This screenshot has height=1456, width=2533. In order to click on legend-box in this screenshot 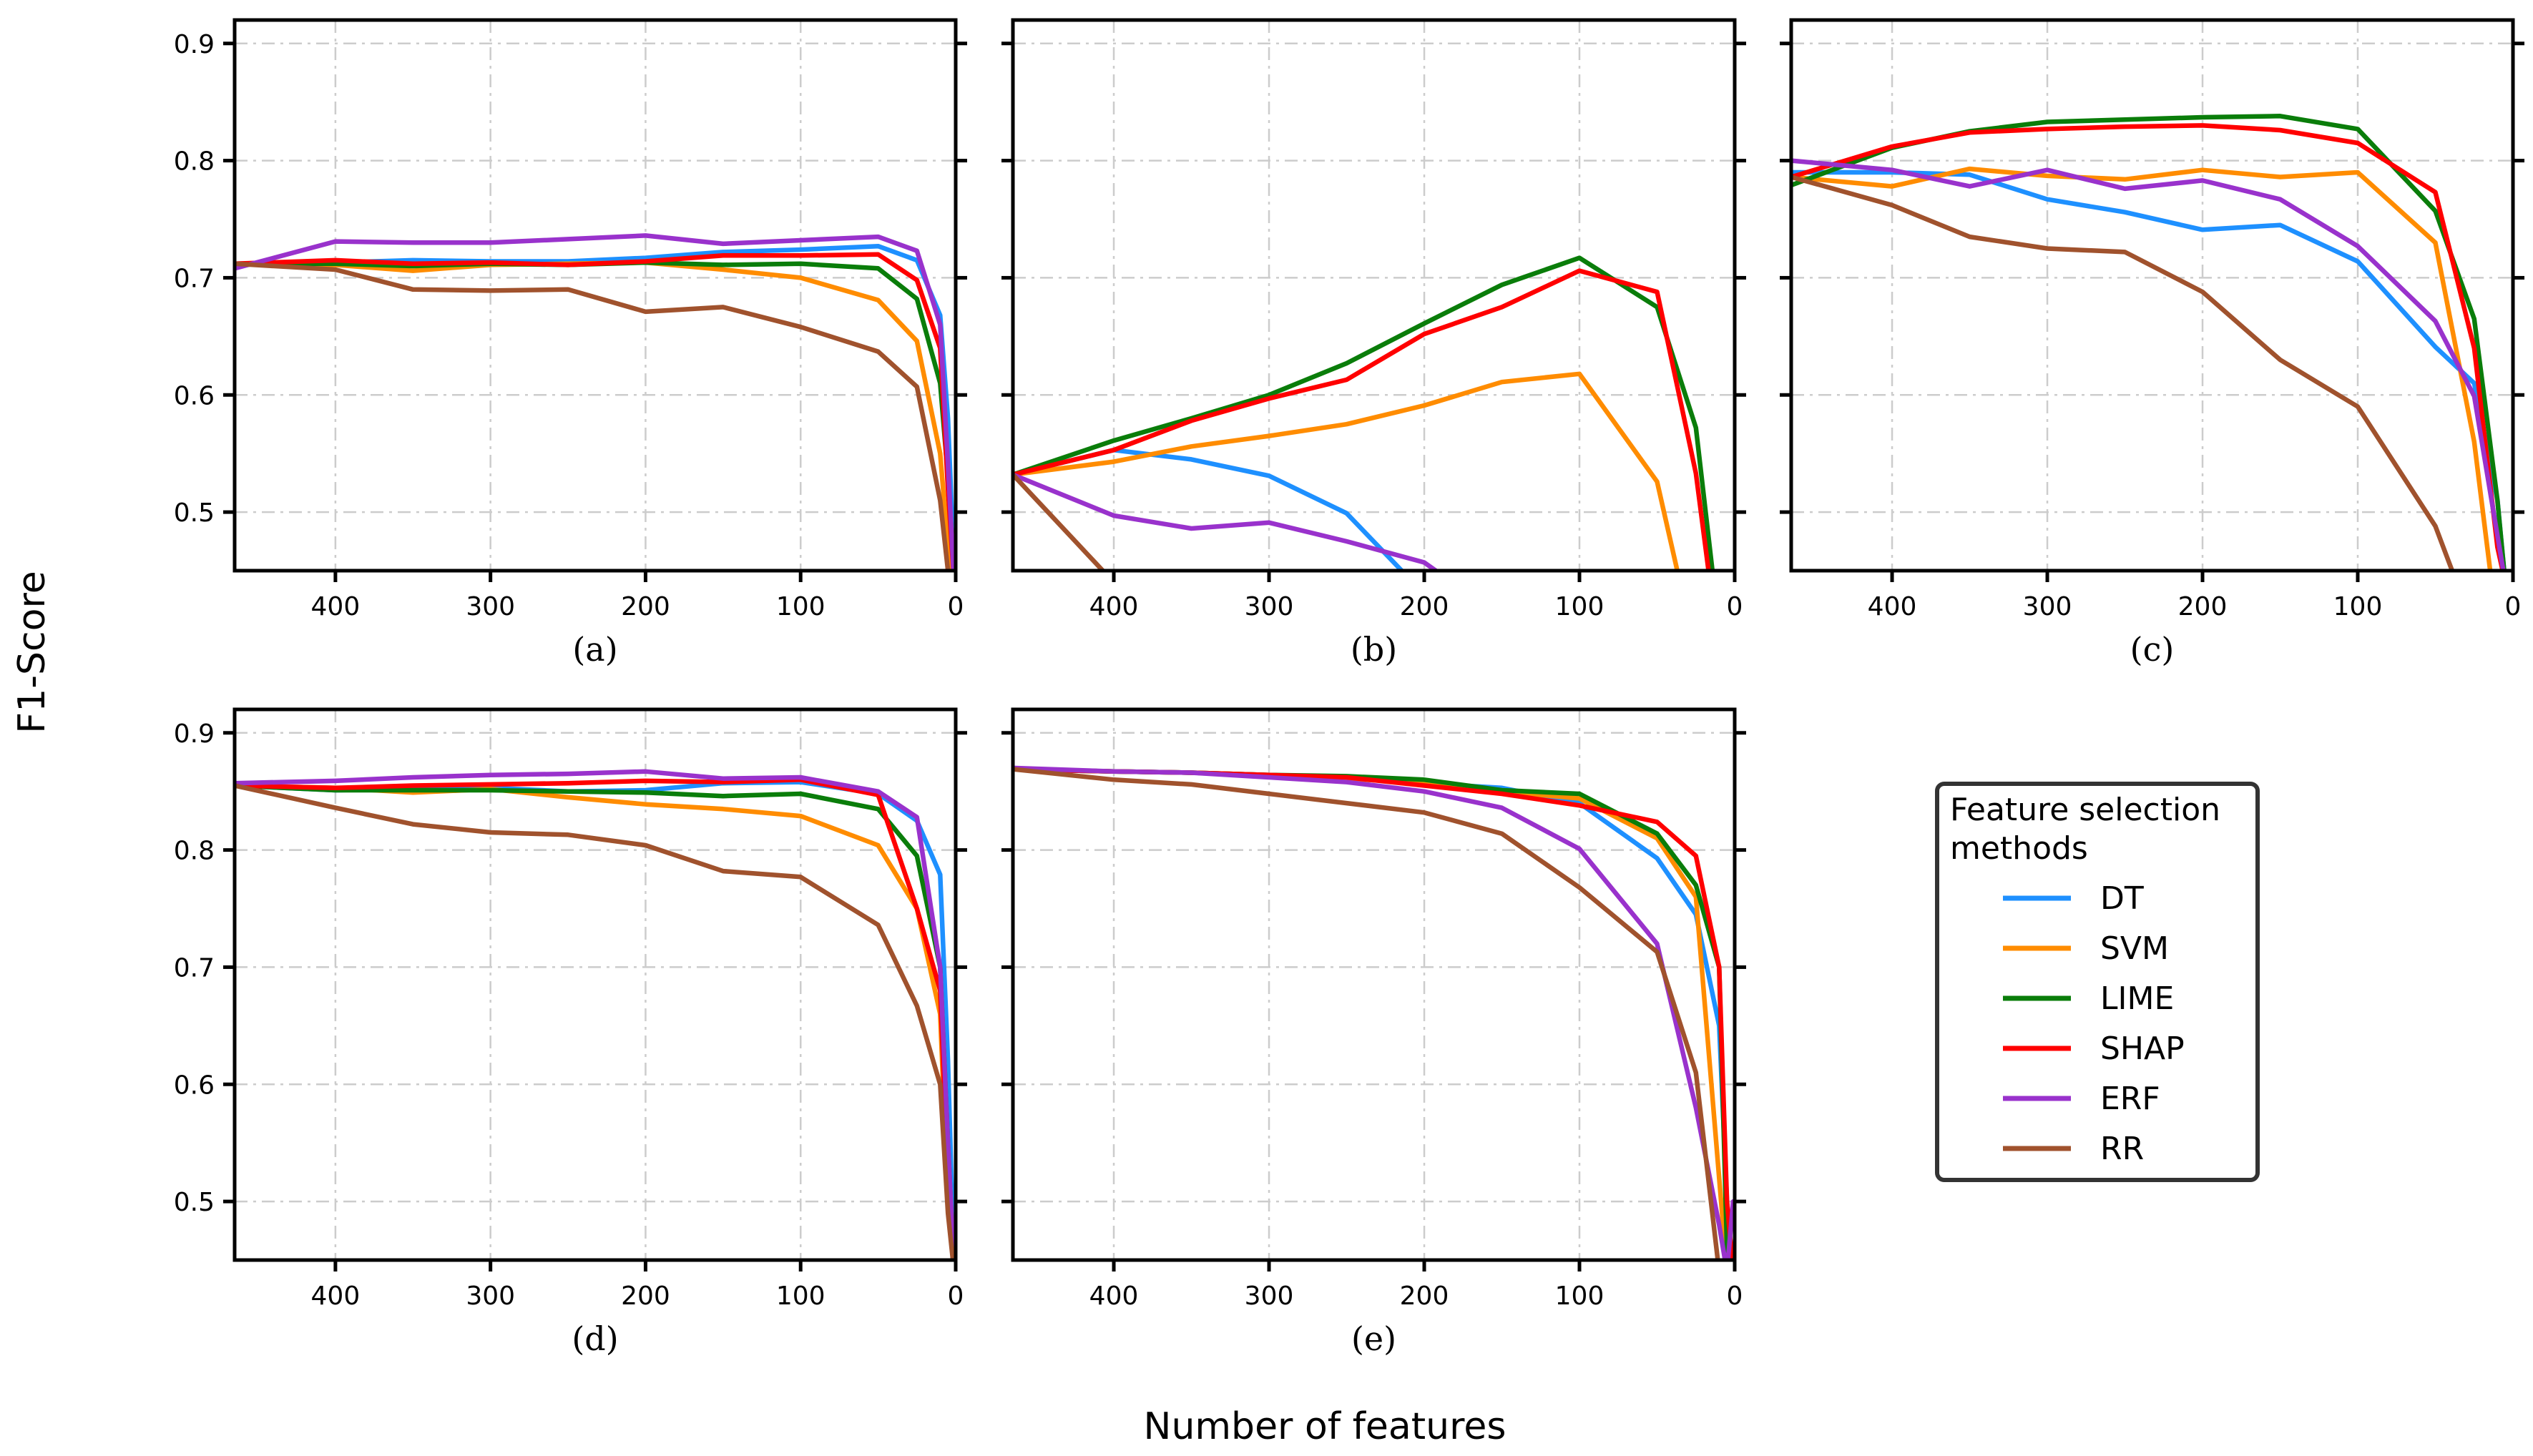, I will do `click(2097, 982)`.